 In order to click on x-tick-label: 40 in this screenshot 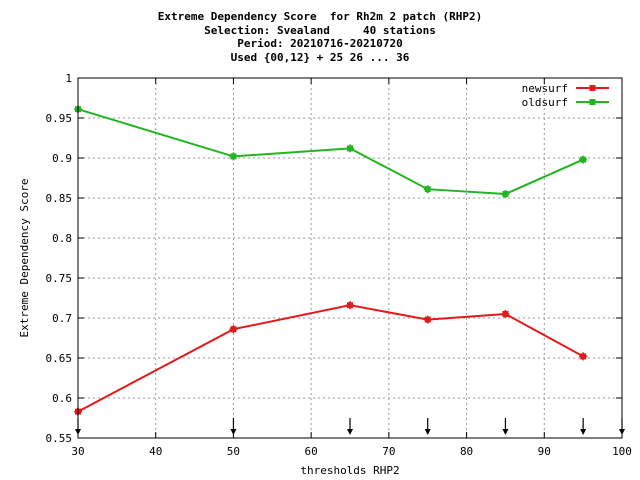, I will do `click(155, 451)`.